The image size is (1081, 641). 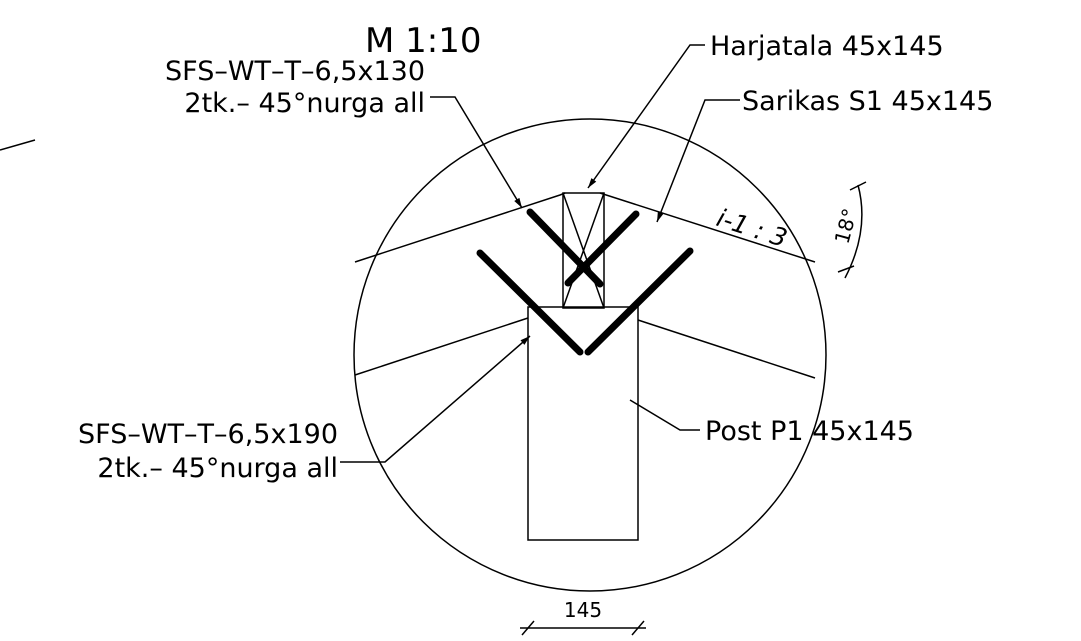 I want to click on slope: i-1 : 3, so click(x=752, y=228).